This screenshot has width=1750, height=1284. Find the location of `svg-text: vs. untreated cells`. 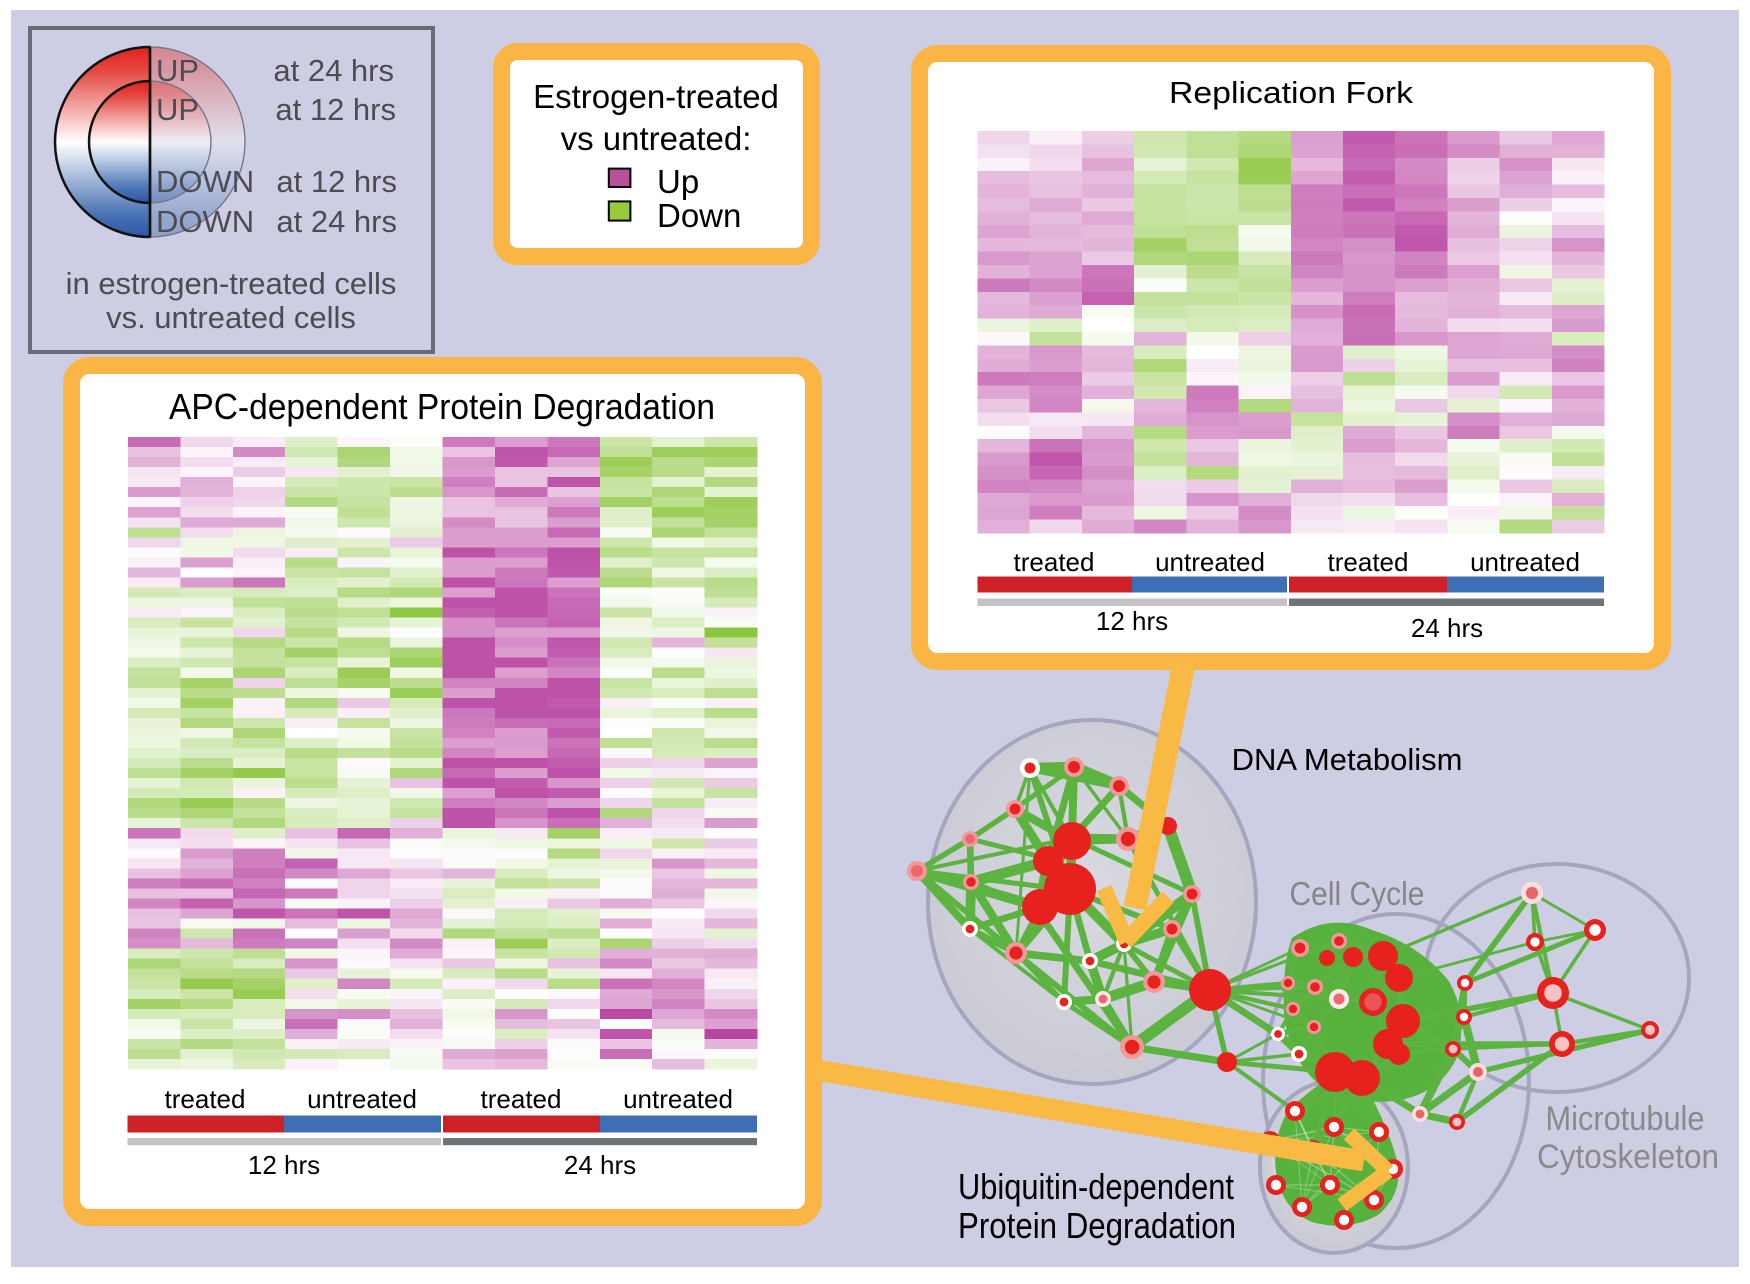

svg-text: vs. untreated cells is located at coordinates (231, 317).